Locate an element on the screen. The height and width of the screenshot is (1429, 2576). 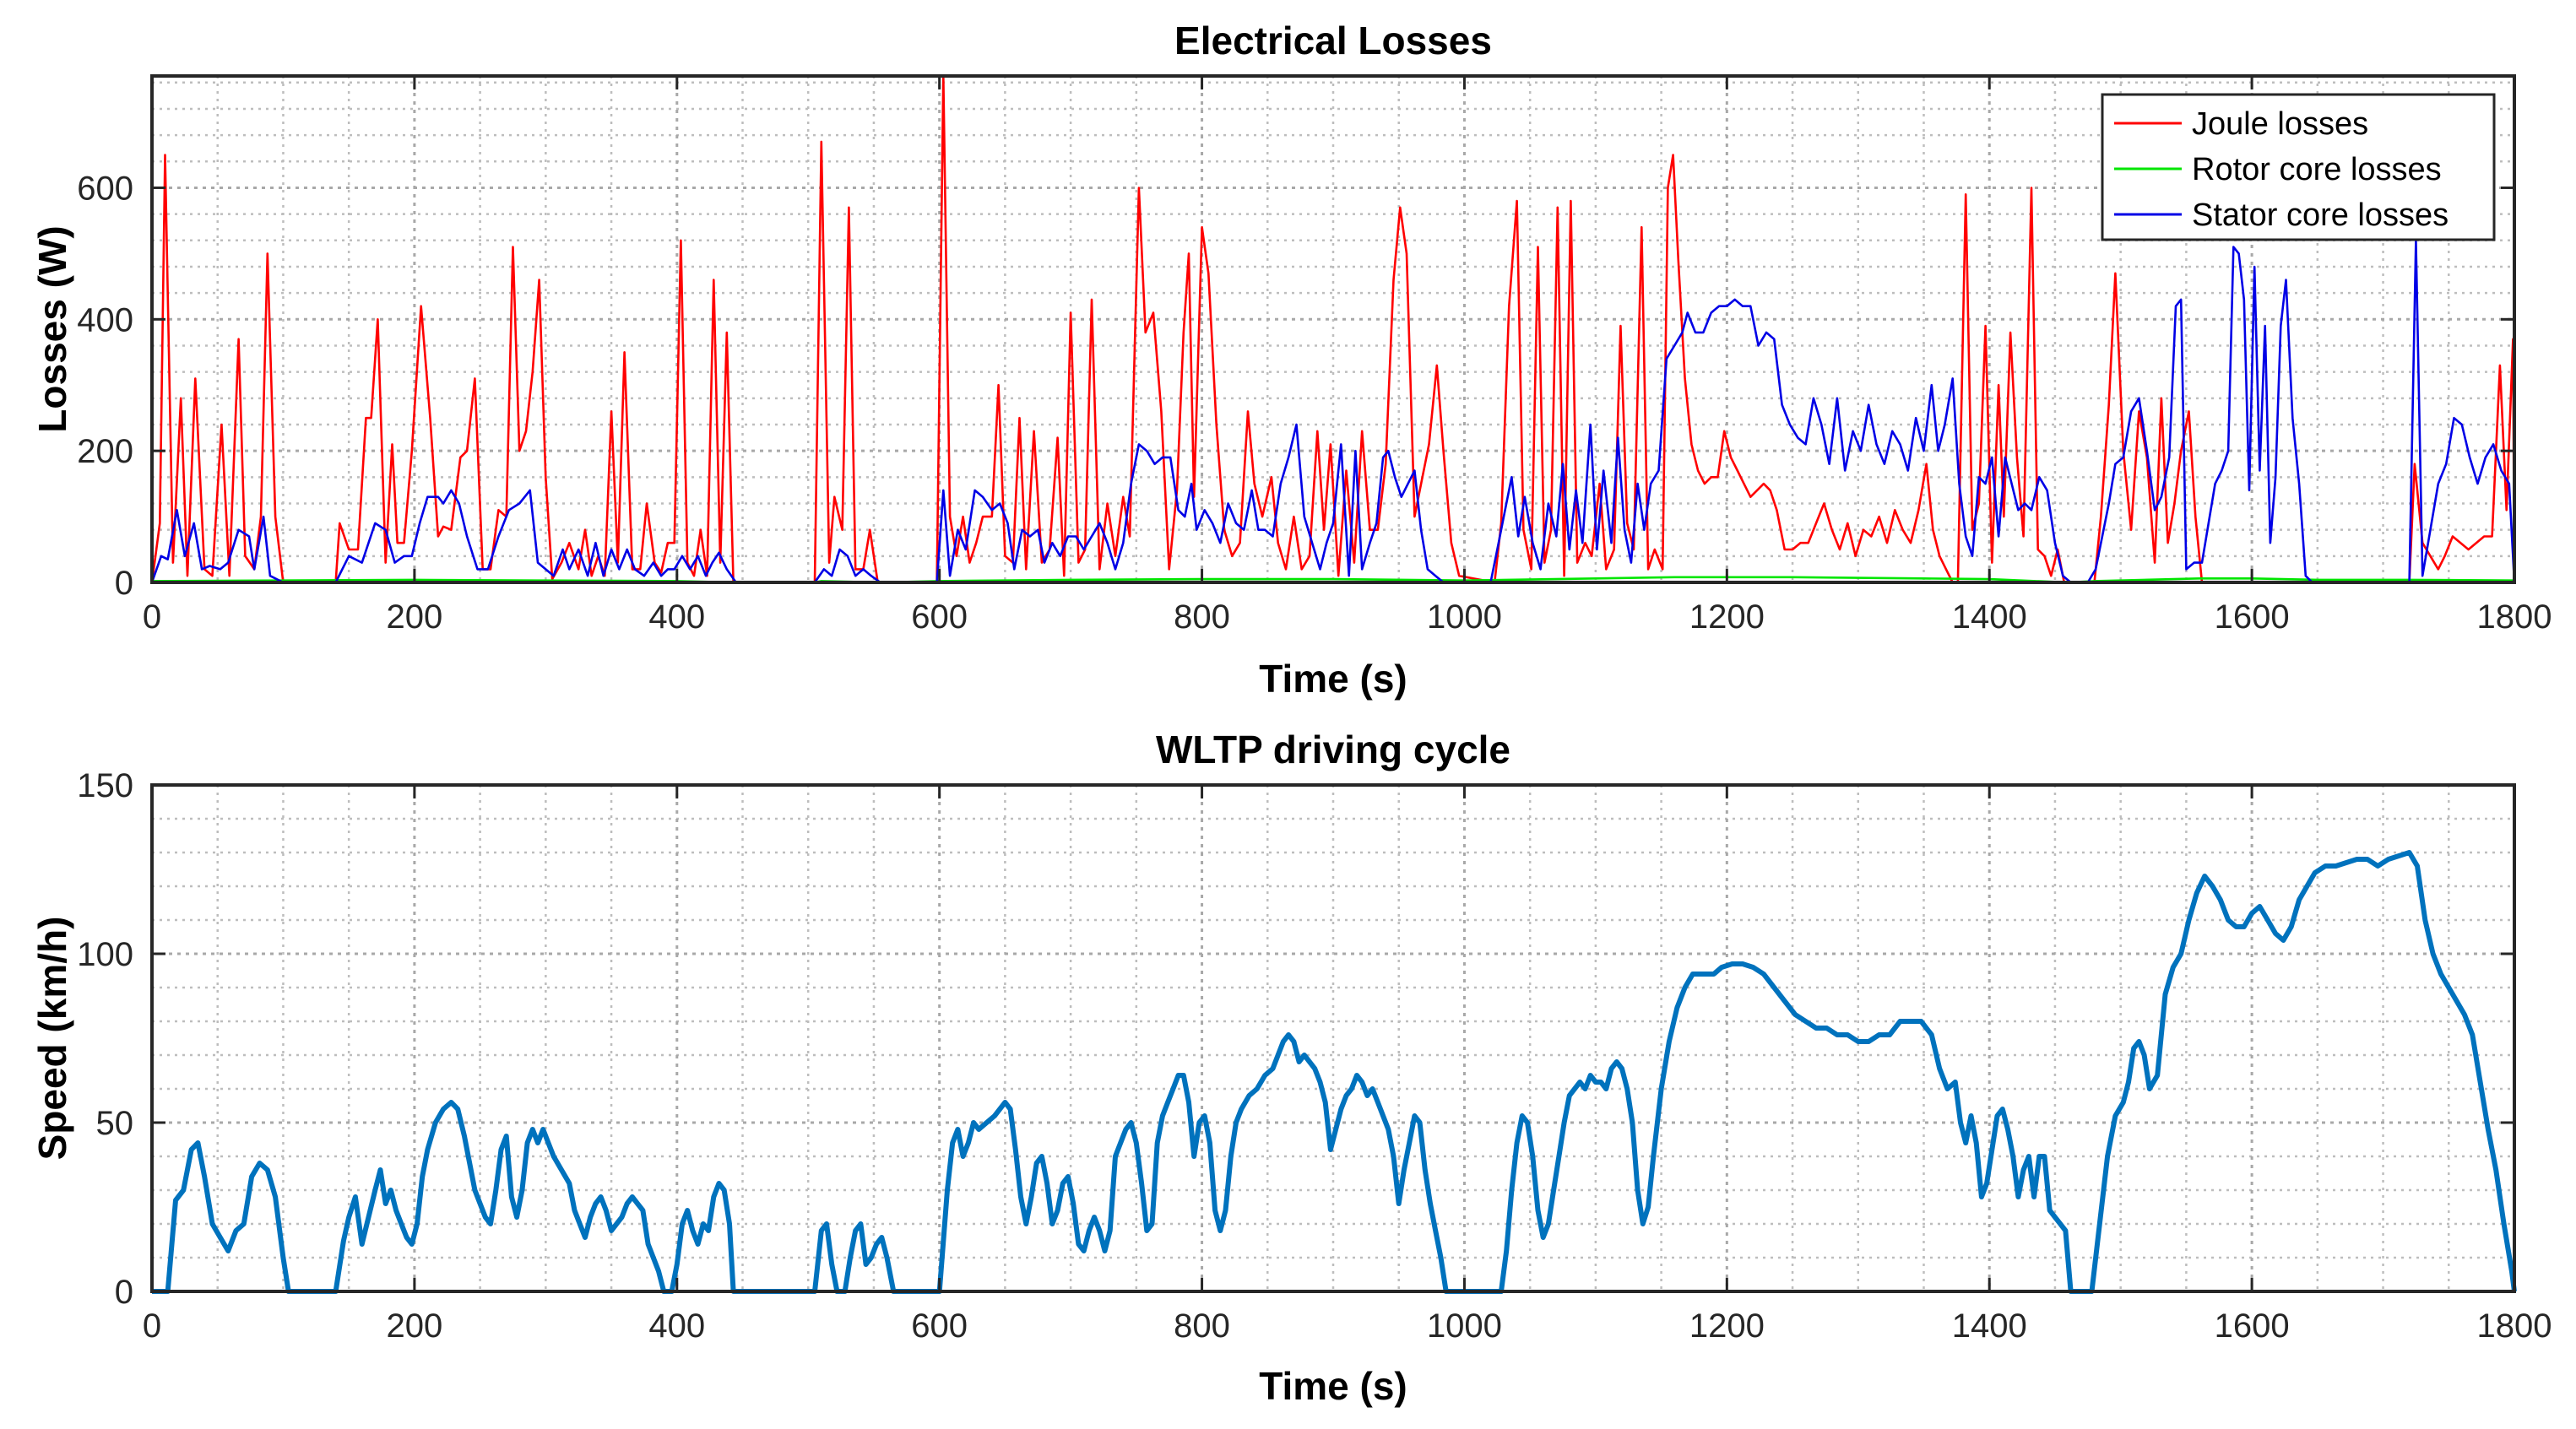
chart-title: WLTP driving cycle is located at coordinates (1333, 749).